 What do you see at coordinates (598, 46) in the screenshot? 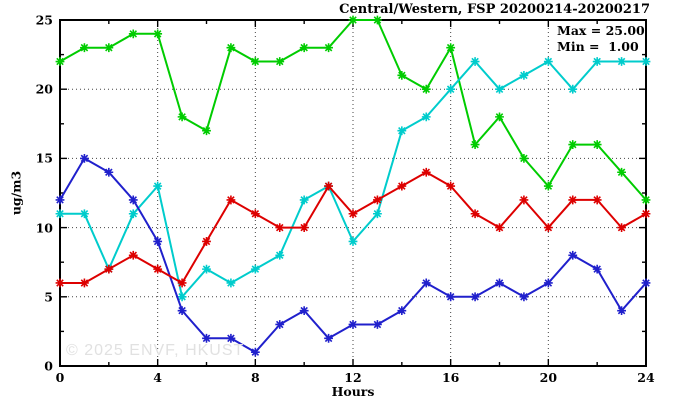
I see `legend-min-value: Min = 1.00` at bounding box center [598, 46].